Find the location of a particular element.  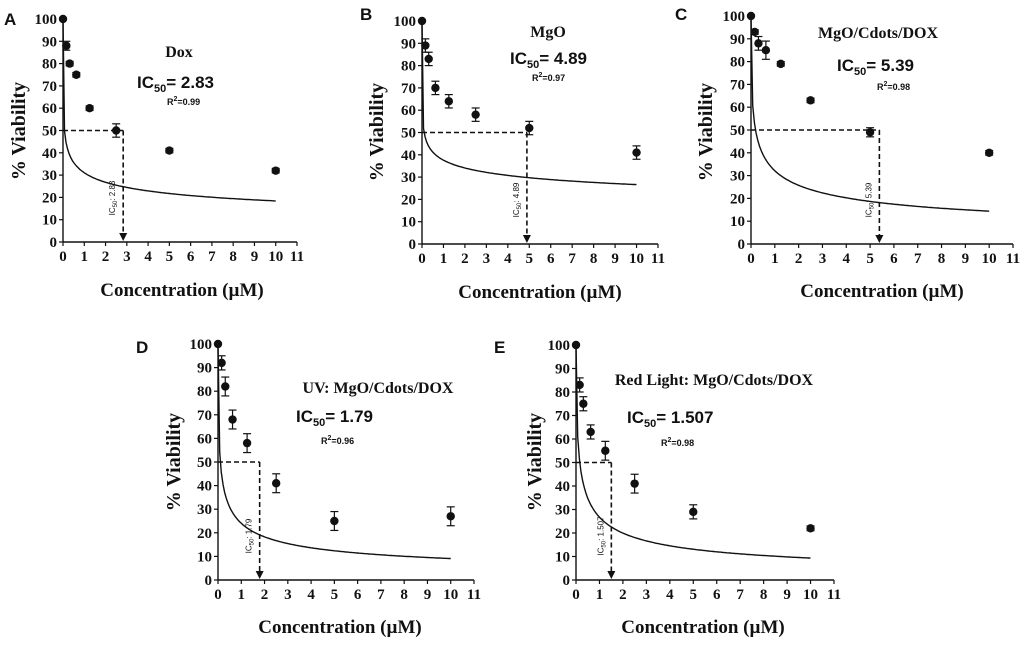

ic50-line-label-value: : 1.79 is located at coordinates (249, 528).